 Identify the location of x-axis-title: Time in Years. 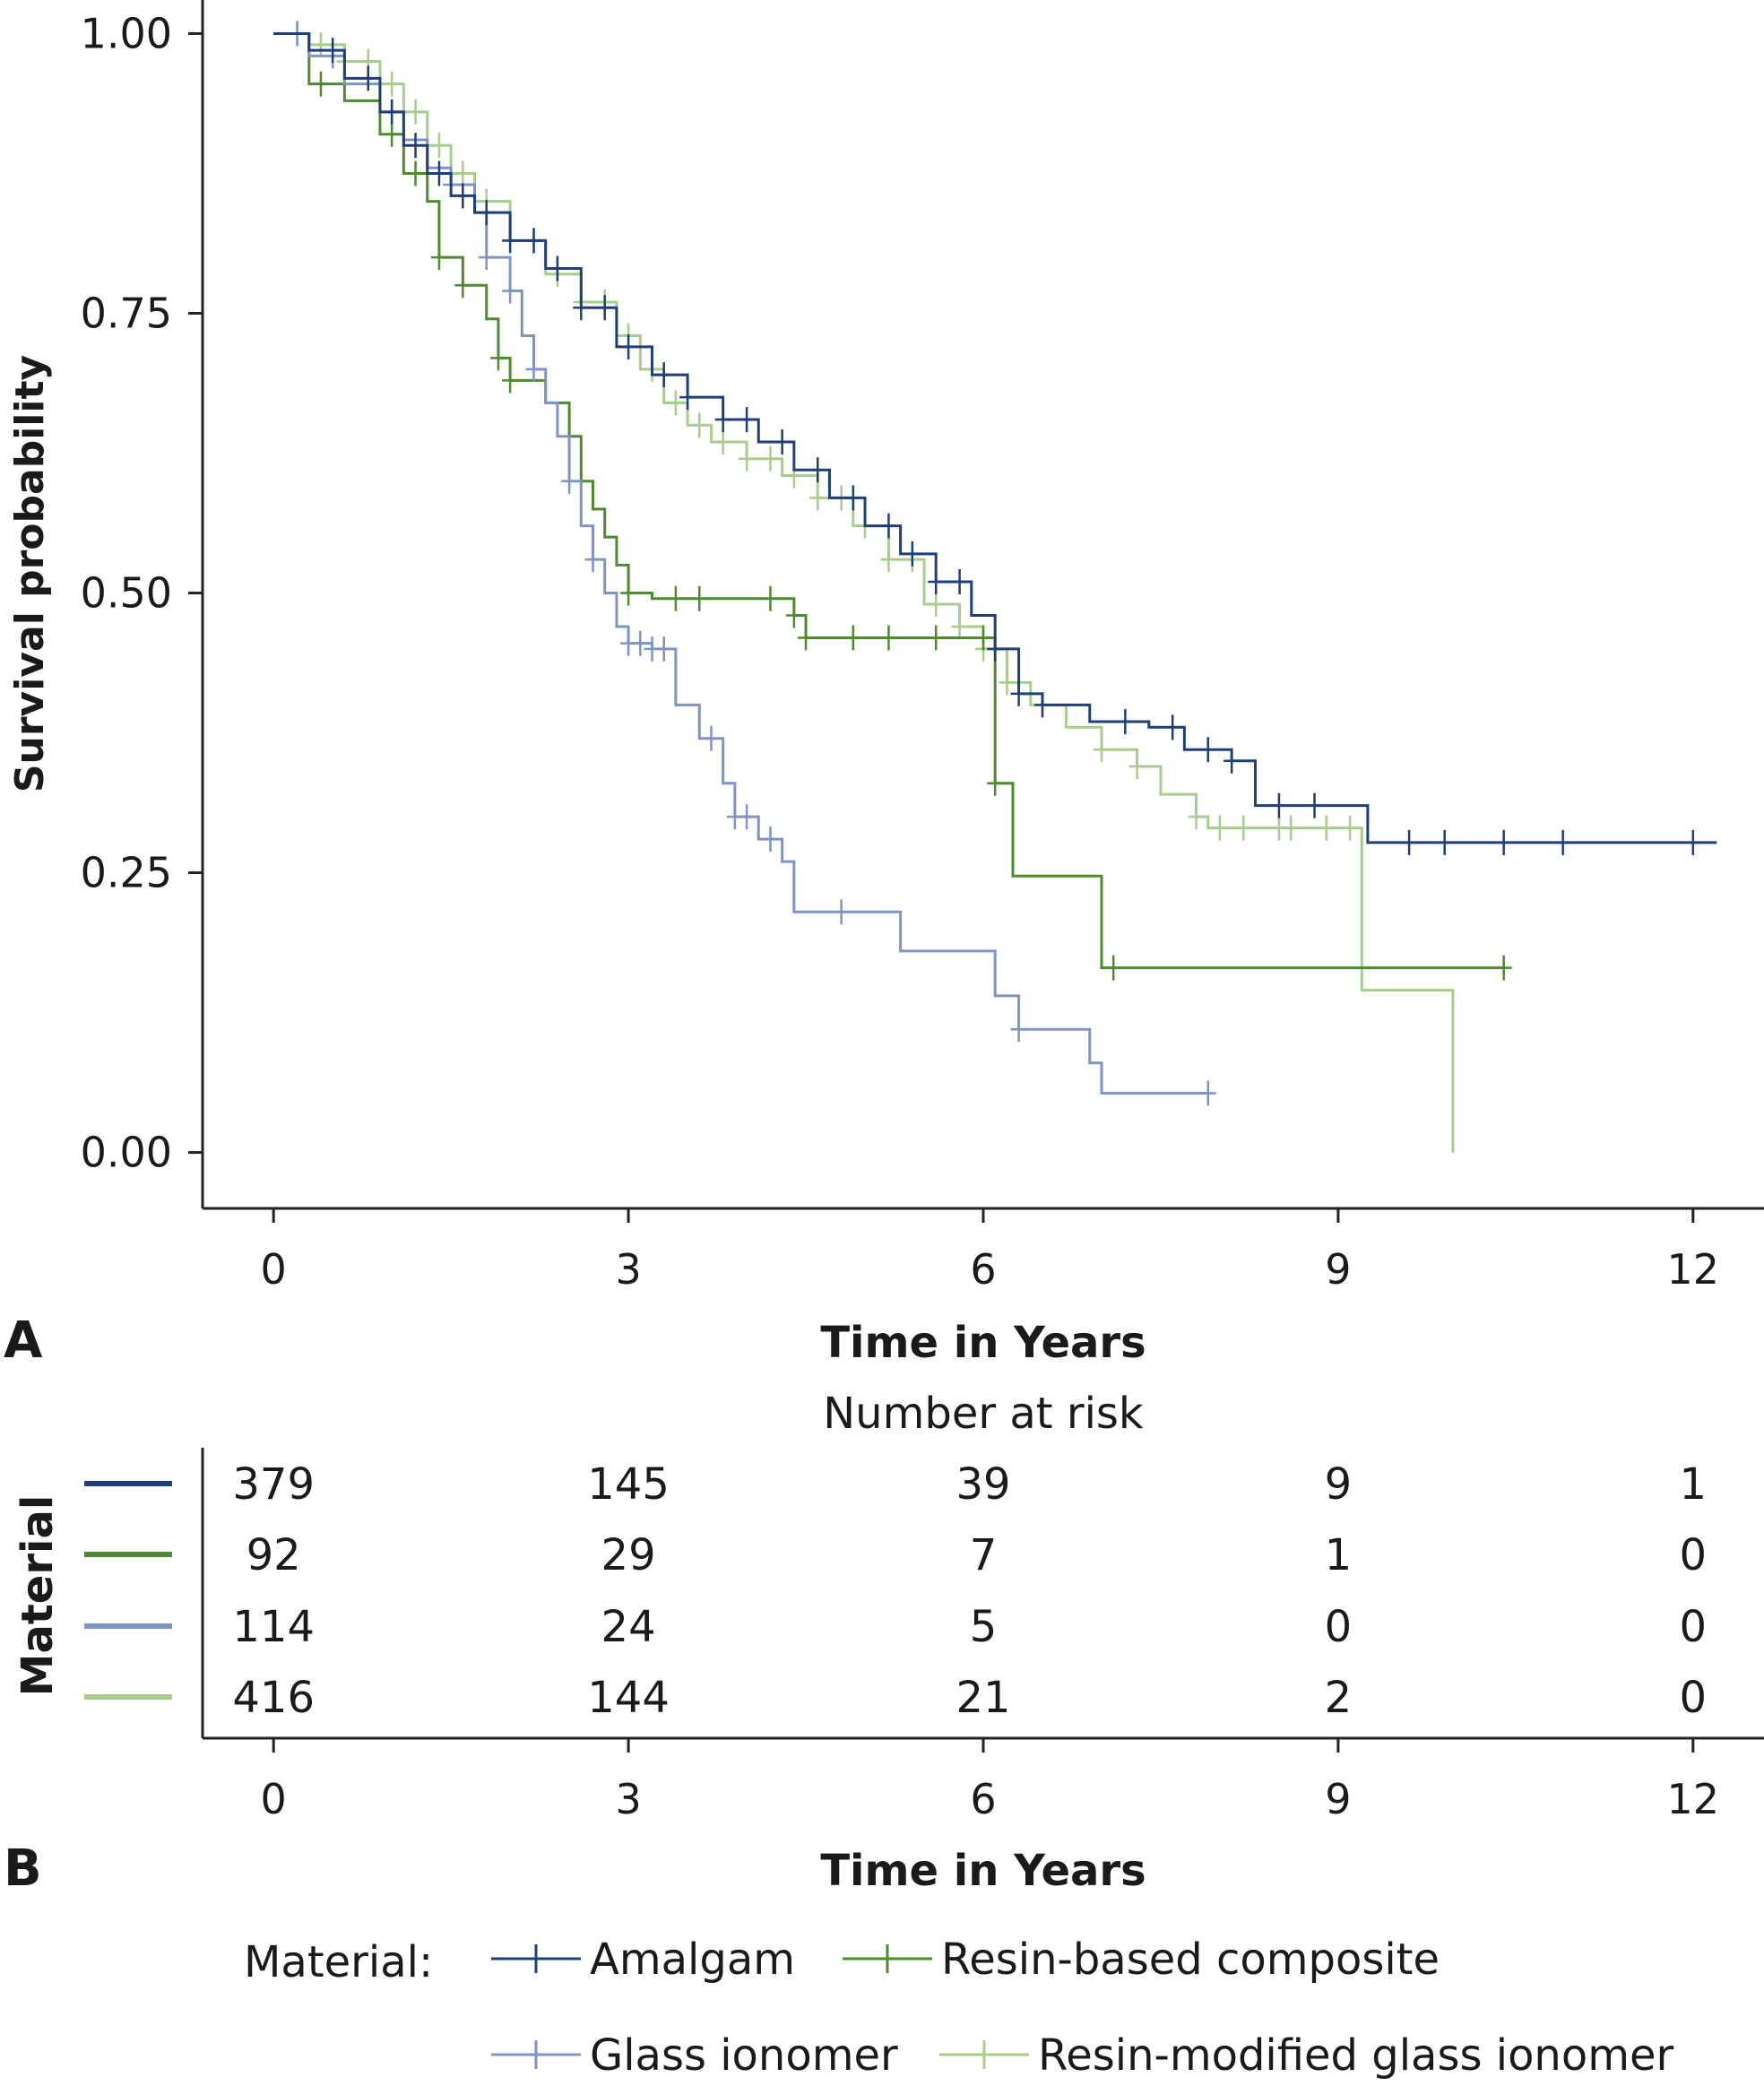
(983, 1343).